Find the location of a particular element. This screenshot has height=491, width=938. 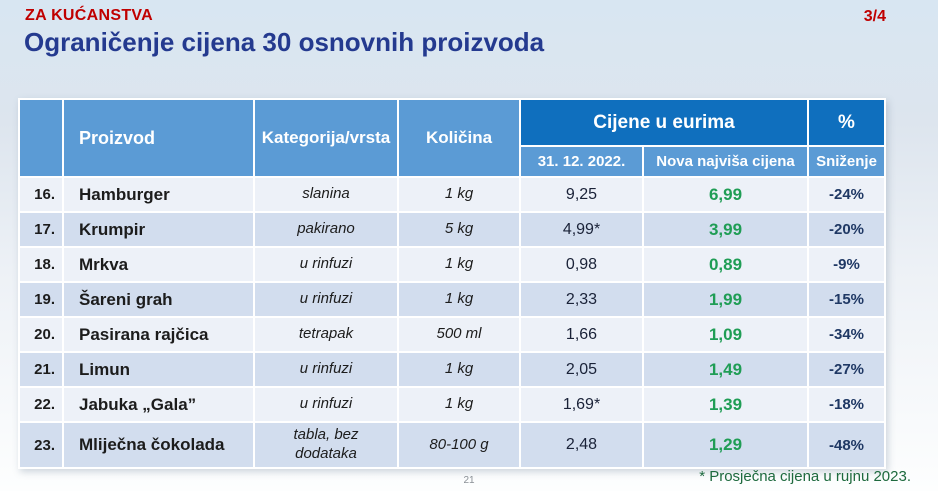

price-old: 2,05 is located at coordinates (581, 369).